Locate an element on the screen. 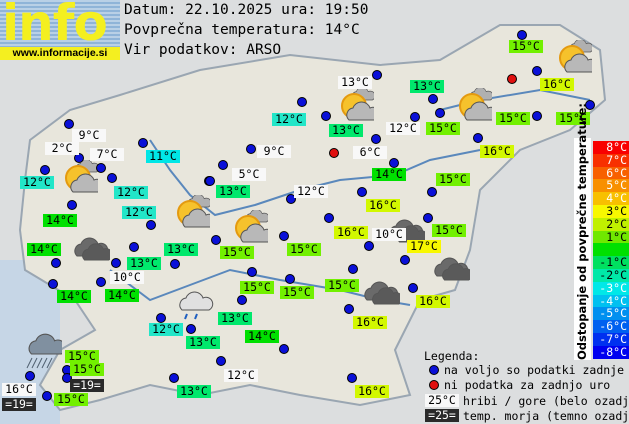  mountain-temperature-label: 9°C is located at coordinates (274, 151).